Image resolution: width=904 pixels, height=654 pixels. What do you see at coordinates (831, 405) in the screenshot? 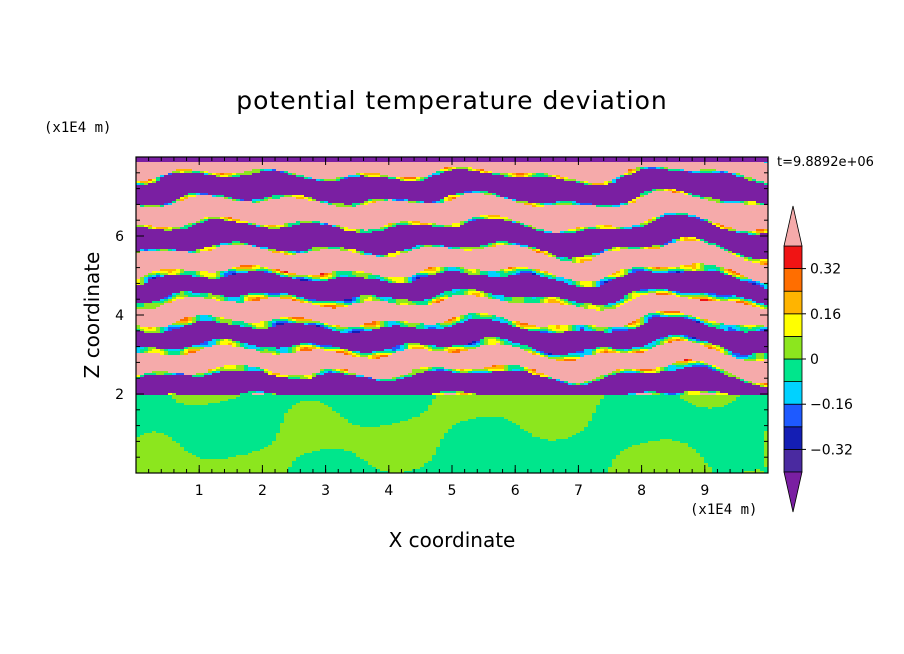
I see `colorbar-tick-label: −0.16` at bounding box center [831, 405].